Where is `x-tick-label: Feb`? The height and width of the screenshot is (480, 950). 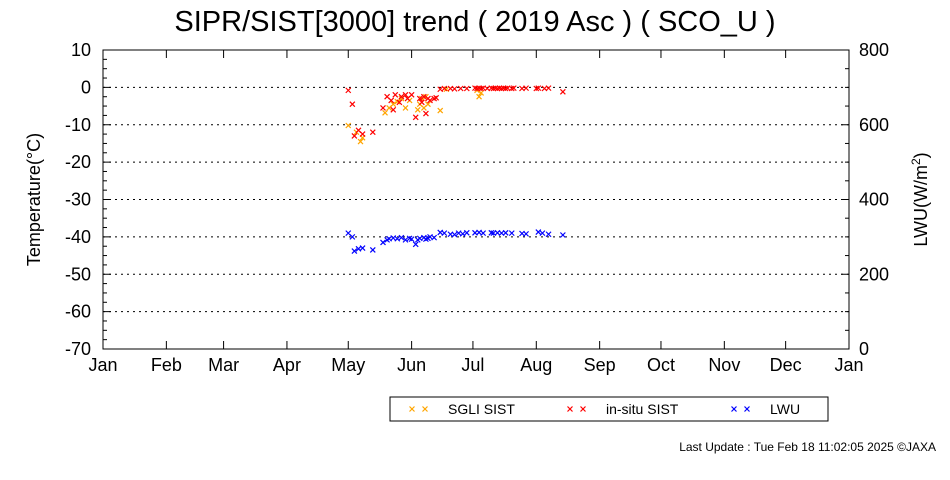
x-tick-label: Feb is located at coordinates (166, 365).